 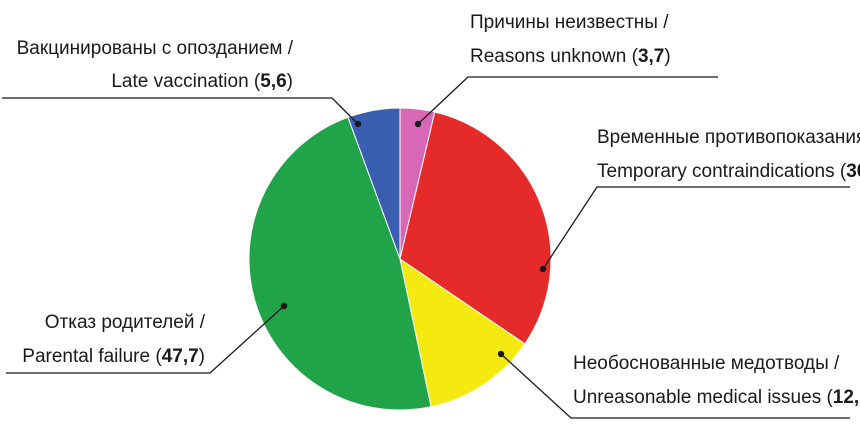 I want to click on pie-slice-unreasonable-medical-issues, so click(x=462, y=332).